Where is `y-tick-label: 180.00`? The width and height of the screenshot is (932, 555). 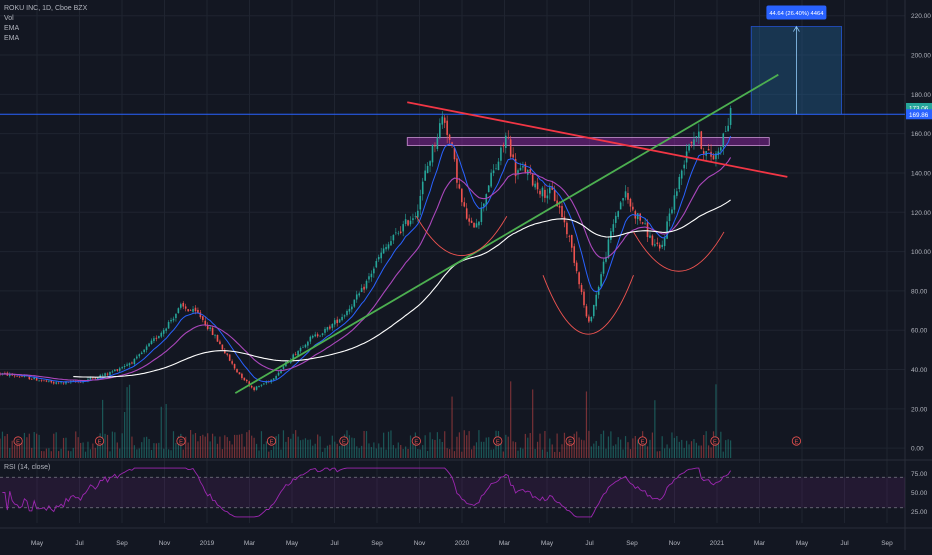
y-tick-label: 180.00 is located at coordinates (921, 95).